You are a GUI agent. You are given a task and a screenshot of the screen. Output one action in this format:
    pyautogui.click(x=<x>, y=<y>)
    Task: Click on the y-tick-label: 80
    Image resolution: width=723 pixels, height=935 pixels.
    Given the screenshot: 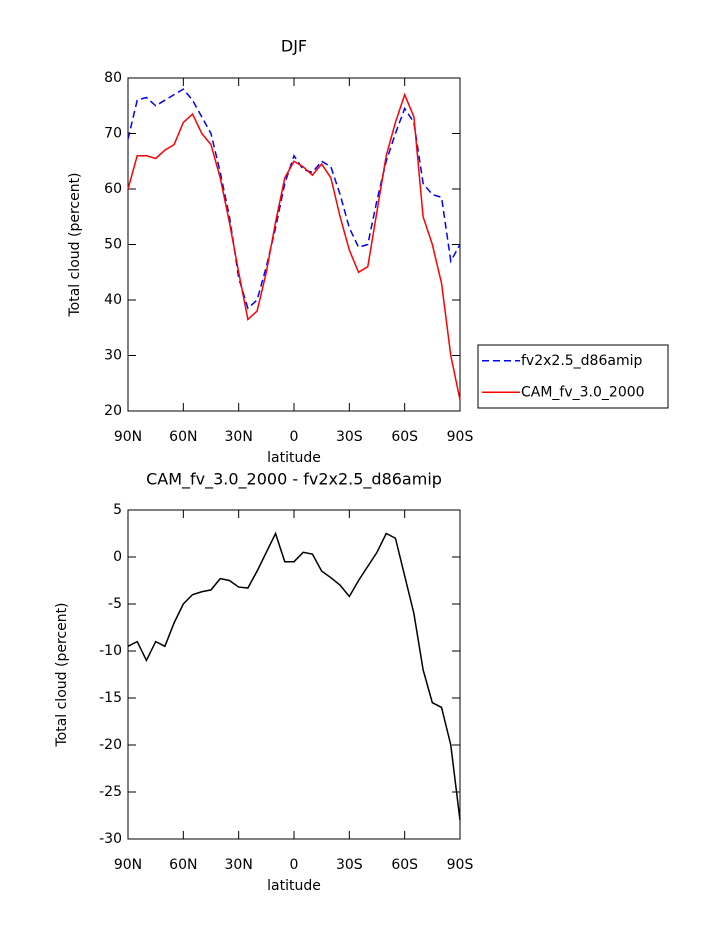 What is the action you would take?
    pyautogui.click(x=113, y=78)
    